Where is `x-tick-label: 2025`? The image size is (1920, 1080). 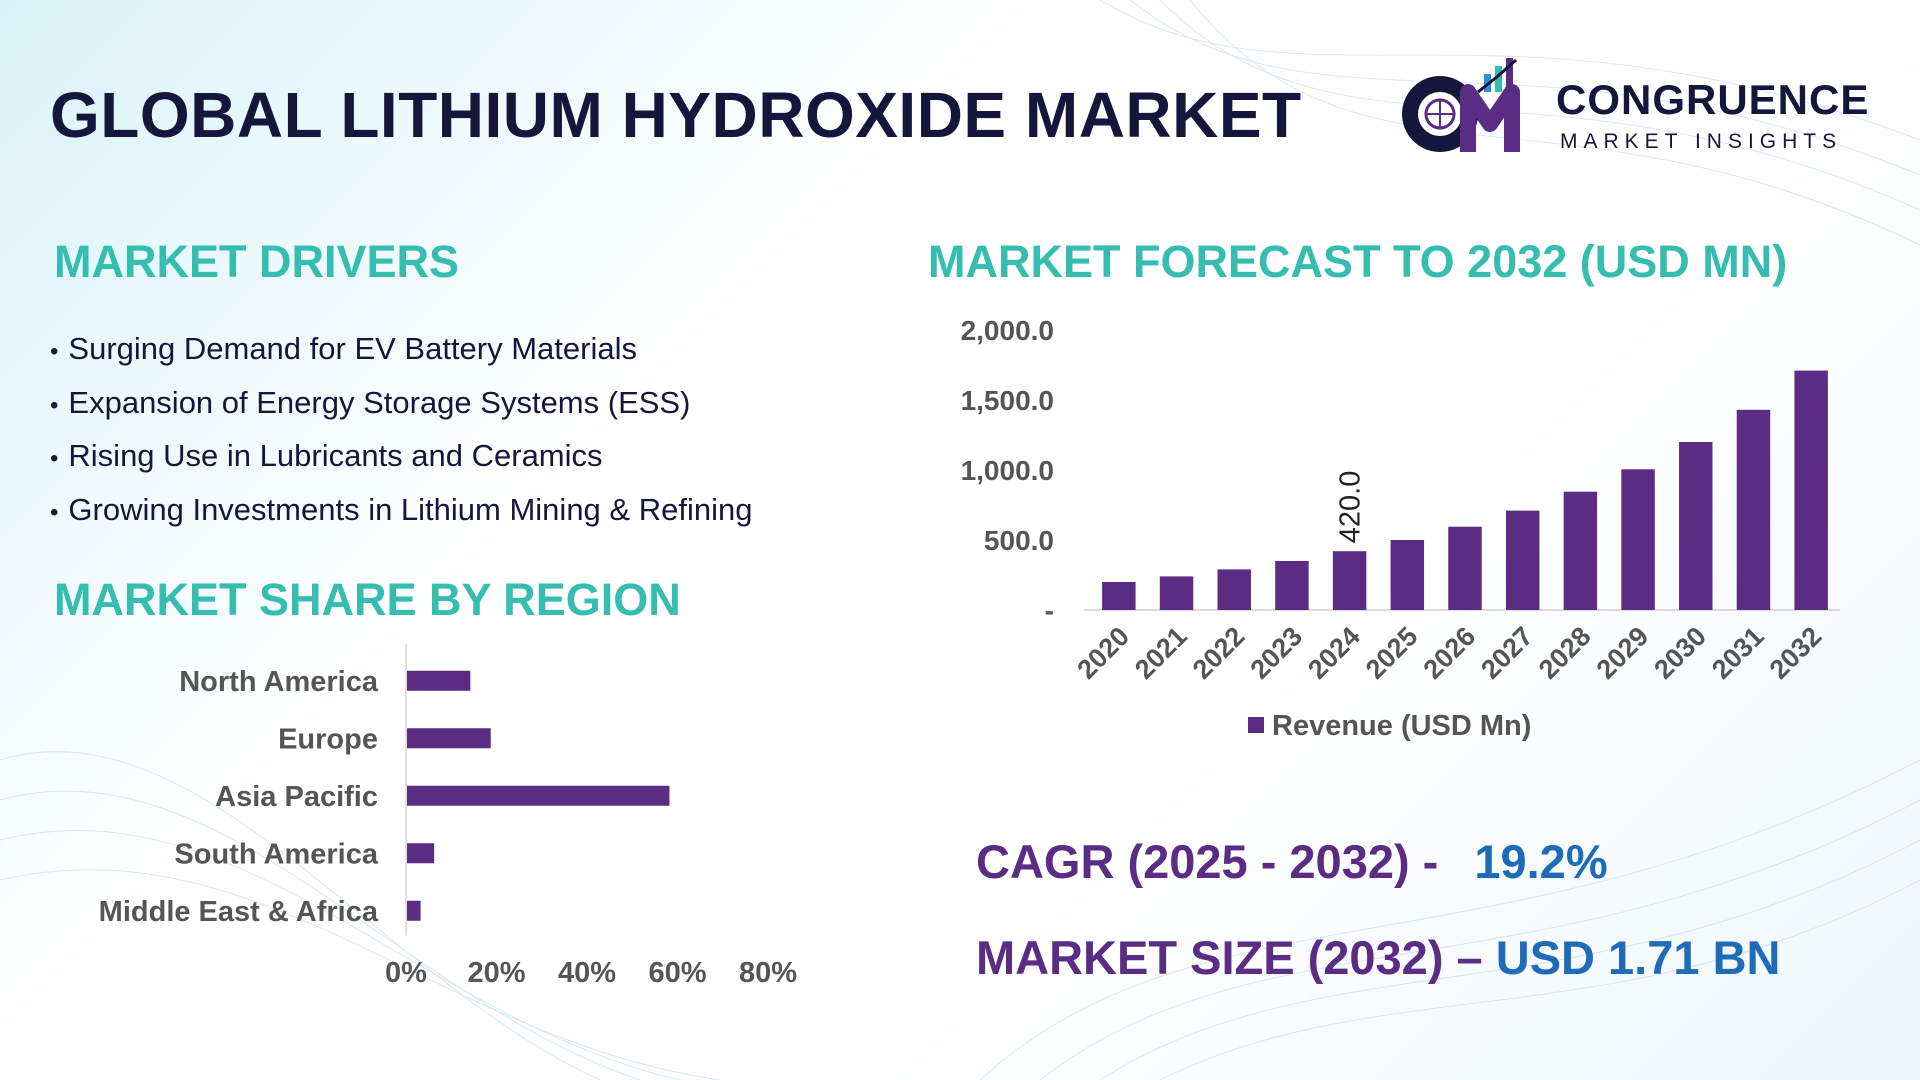
x-tick-label: 2025 is located at coordinates (1392, 653).